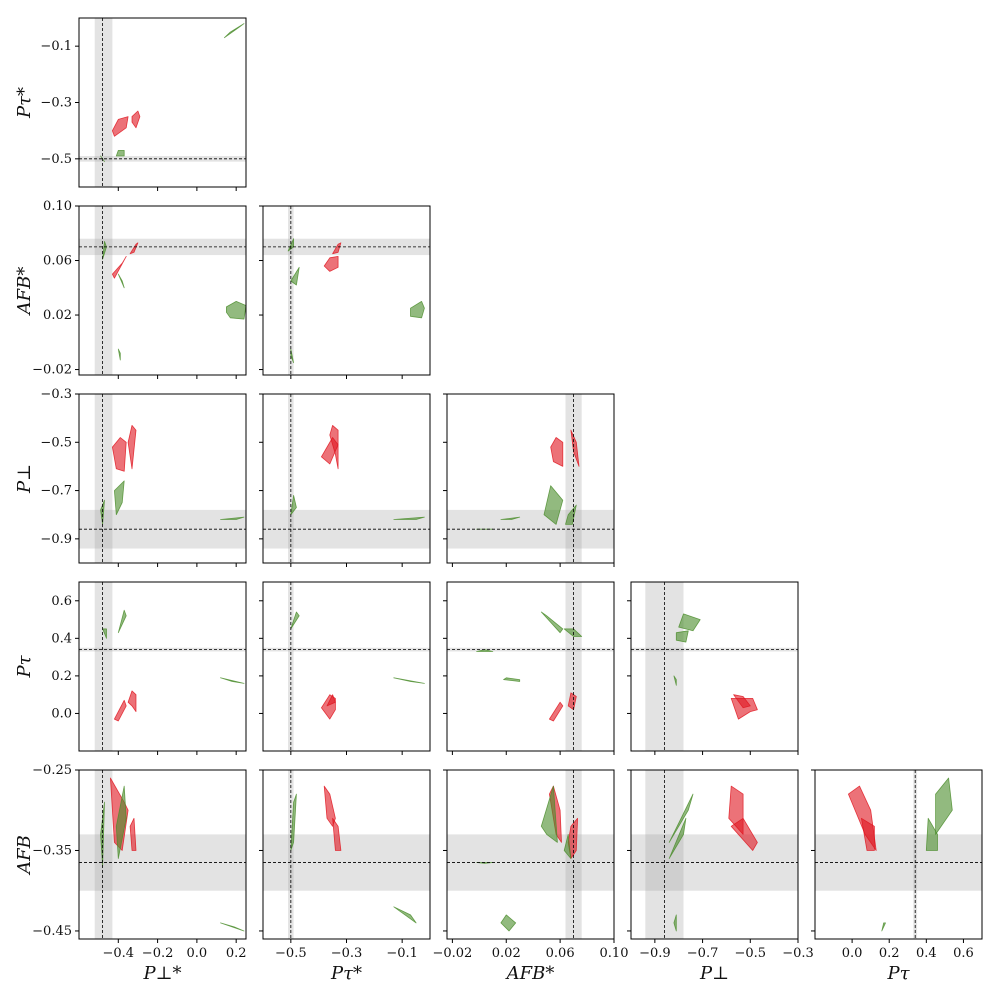 The image size is (1000, 1000). I want to click on panel-AFB-vs-Ptau_star: −0.5 −0.3 −0.1 Pτ*, so click(345, 876).